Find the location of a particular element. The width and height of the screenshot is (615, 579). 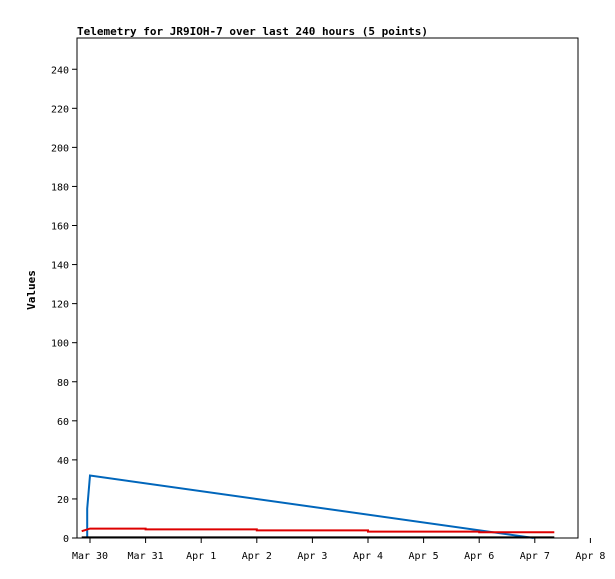

y-tick-label: 80 is located at coordinates (63, 383).